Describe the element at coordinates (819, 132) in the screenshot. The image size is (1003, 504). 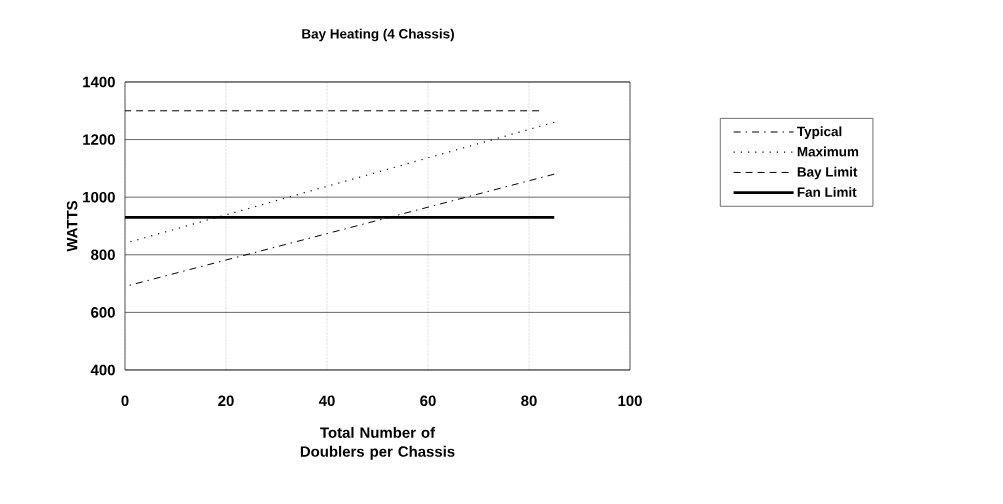
I see `legend-label: Typical` at that location.